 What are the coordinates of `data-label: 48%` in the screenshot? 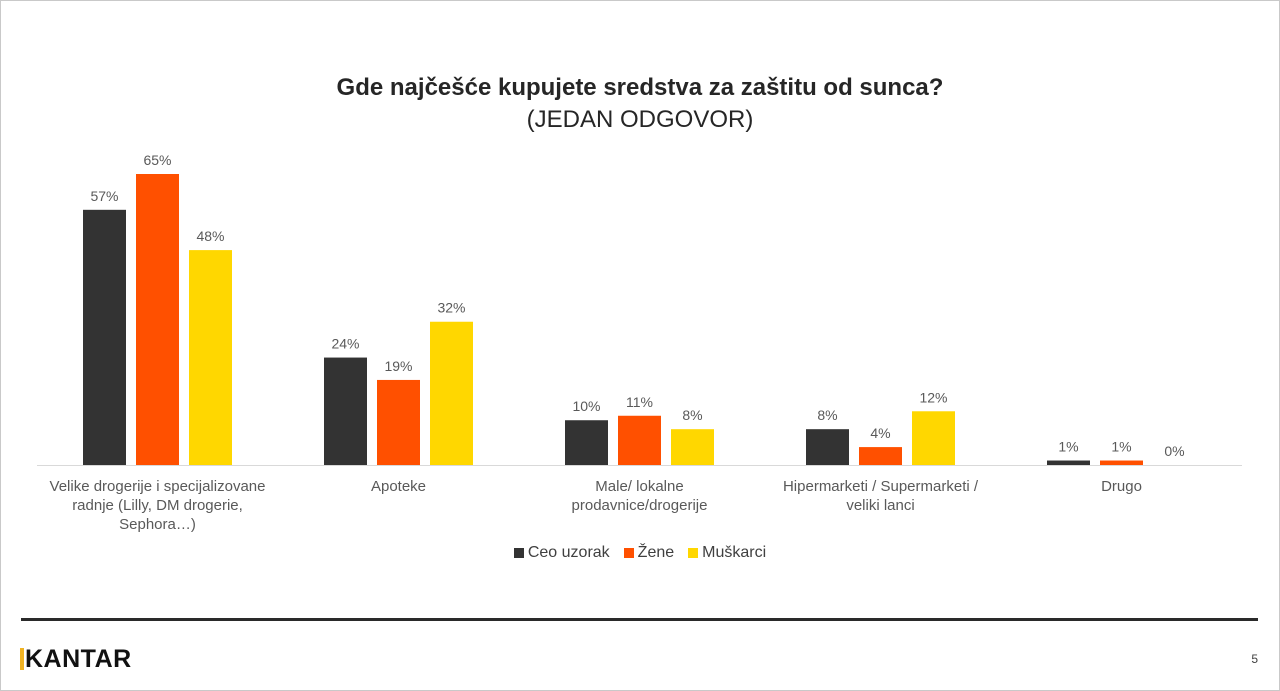 It's located at (210, 236).